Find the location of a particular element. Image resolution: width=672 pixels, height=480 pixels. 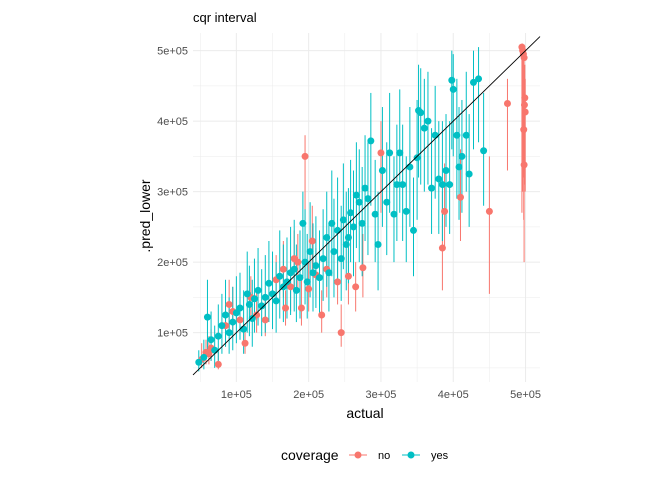

y-tick-label: 4e+05 is located at coordinates (172, 122).